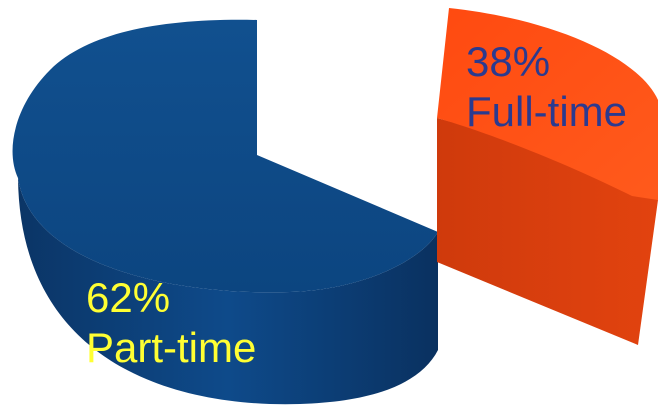 This screenshot has height=408, width=663. I want to click on part-time-category-label: Part-time, so click(171, 347).